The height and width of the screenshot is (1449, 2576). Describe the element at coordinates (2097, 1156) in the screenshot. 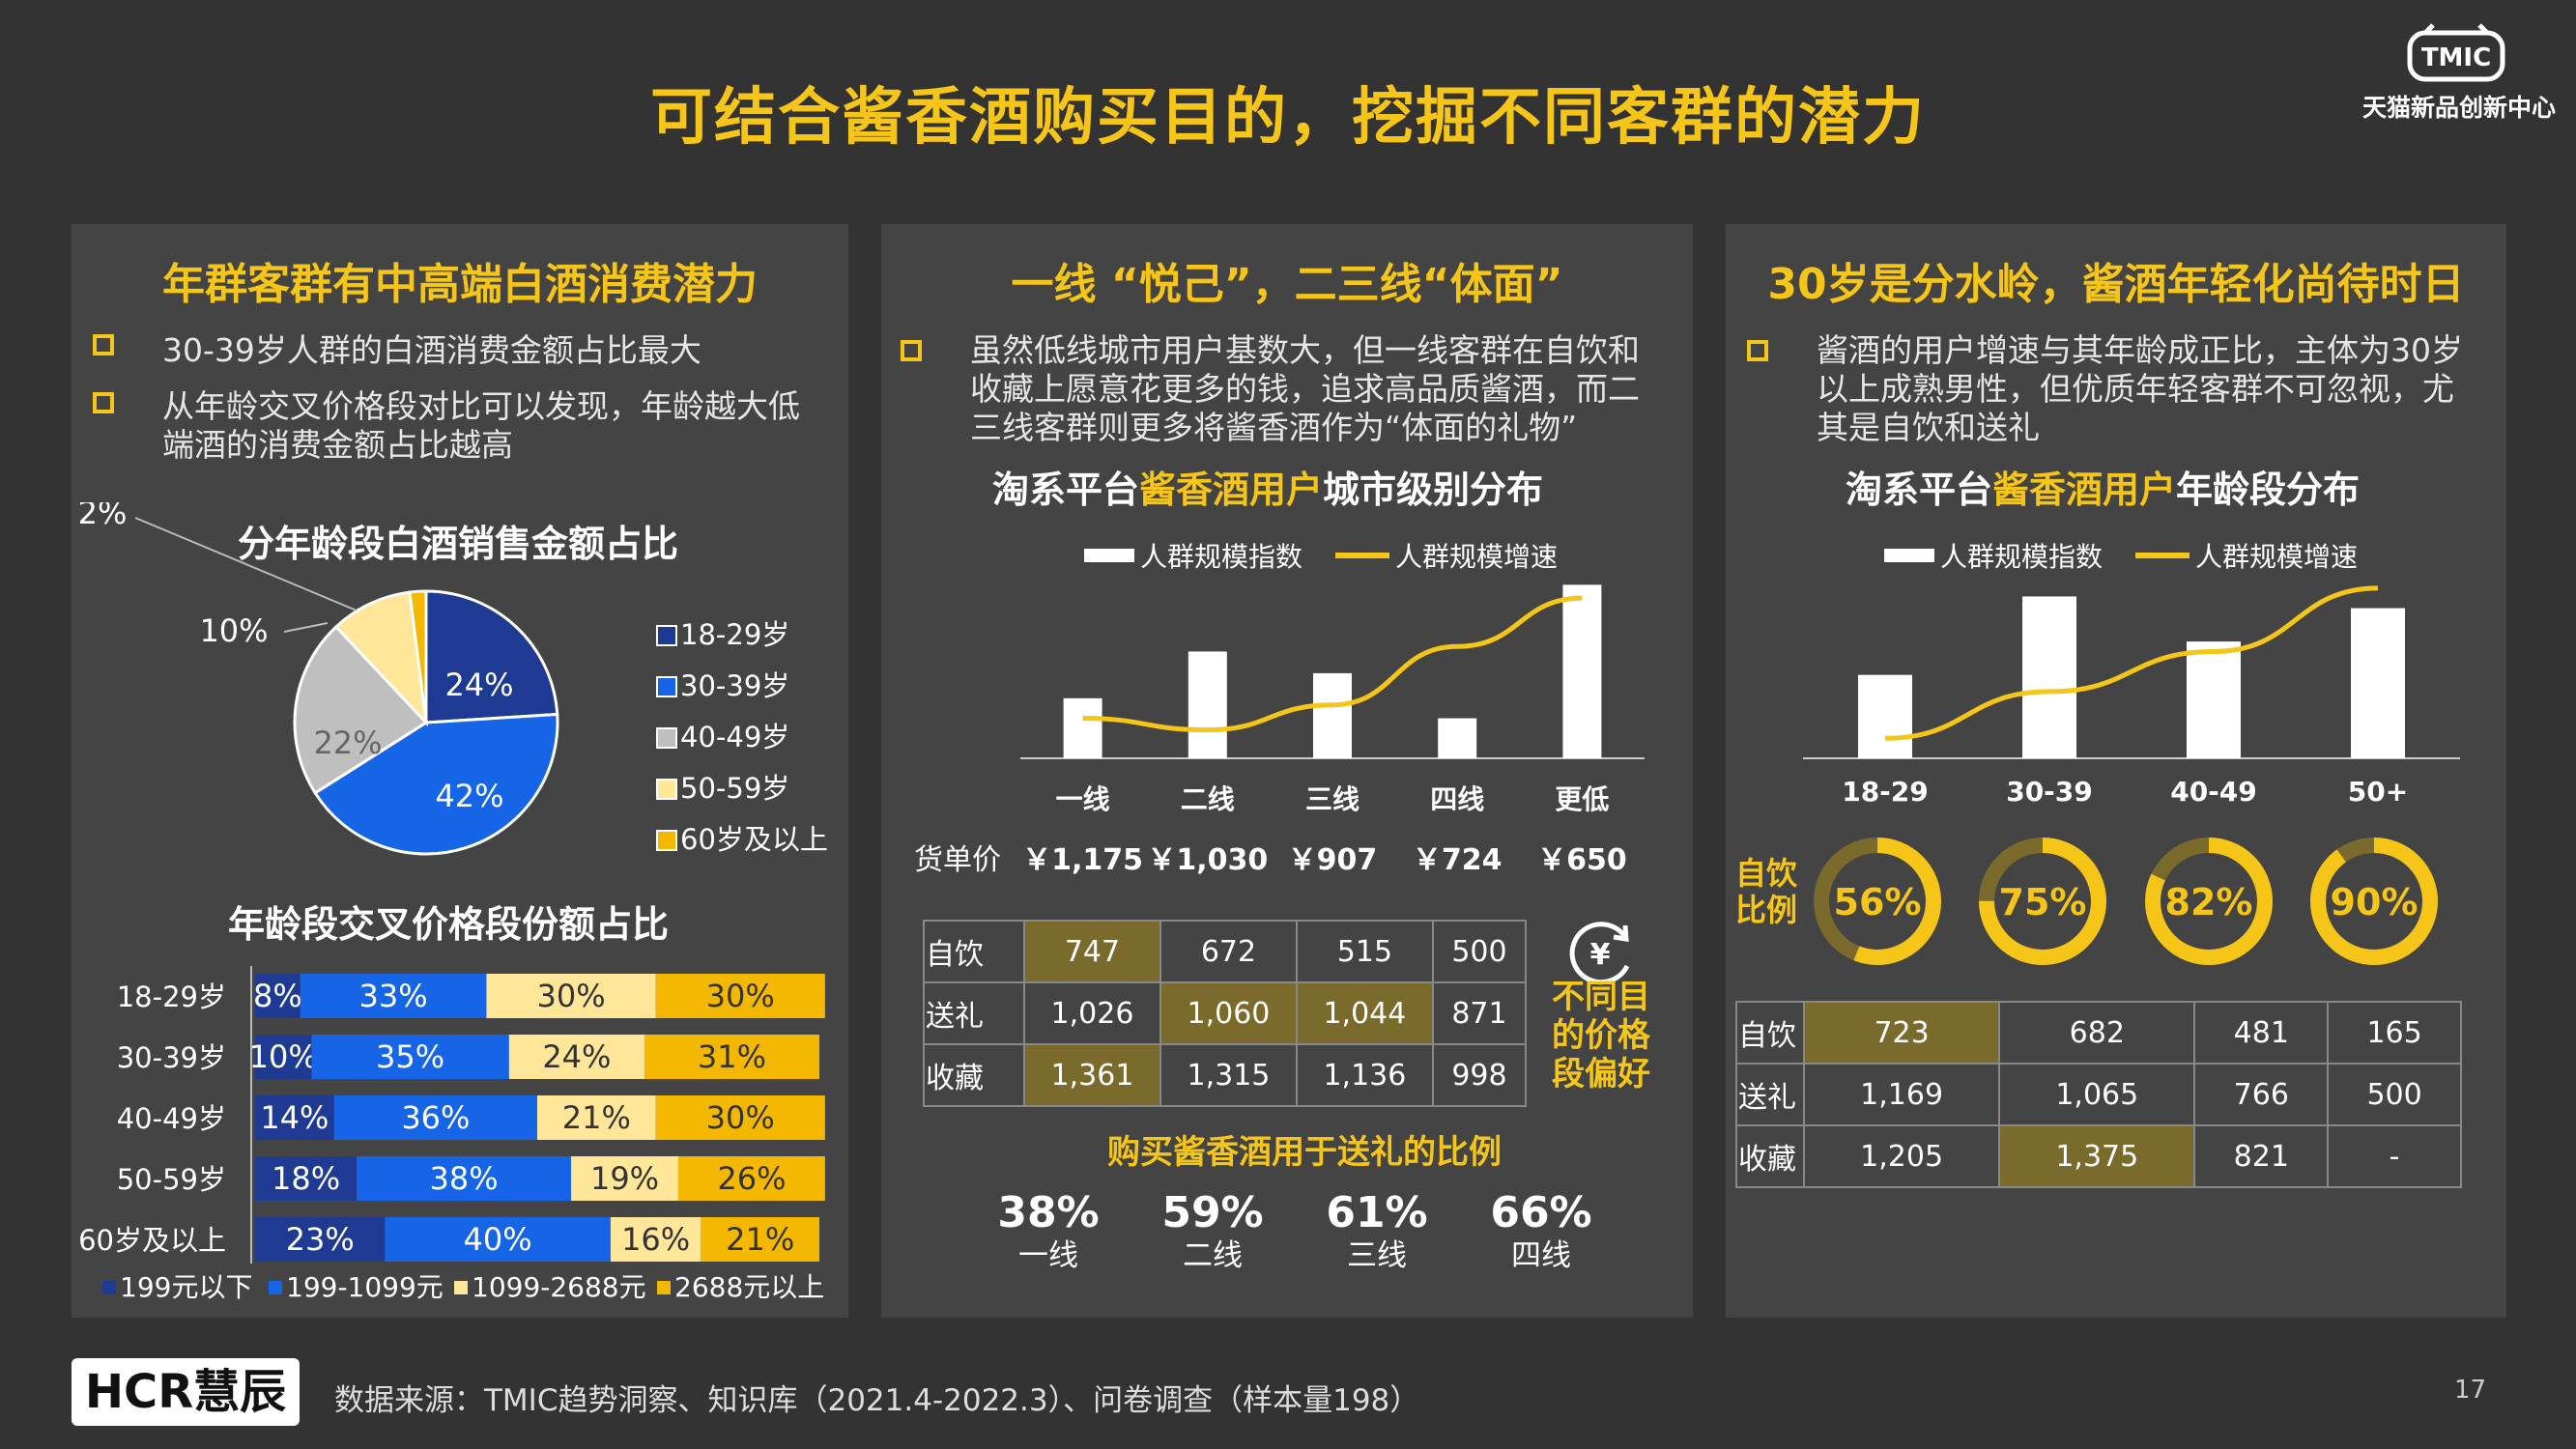

I see `table-cell: 1,375` at that location.